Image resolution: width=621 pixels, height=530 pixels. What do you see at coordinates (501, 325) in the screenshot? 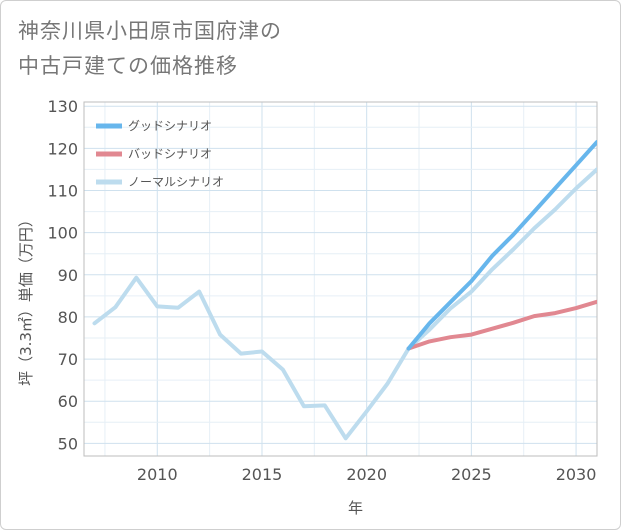
I see `bad-scenario-line` at bounding box center [501, 325].